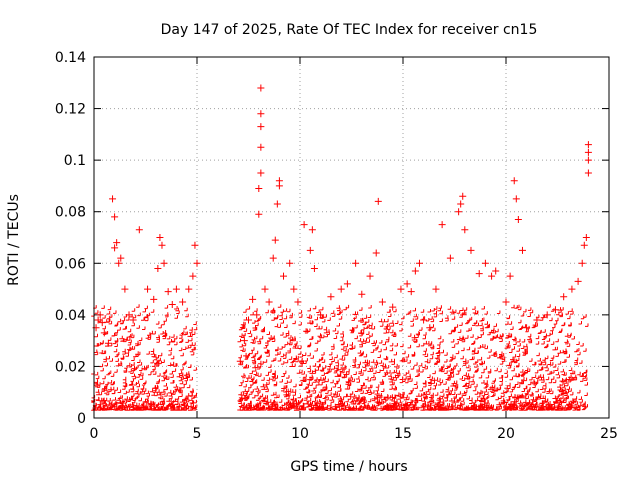 The width and height of the screenshot is (640, 480). What do you see at coordinates (609, 434) in the screenshot?
I see `x-tick-label: 25` at bounding box center [609, 434].